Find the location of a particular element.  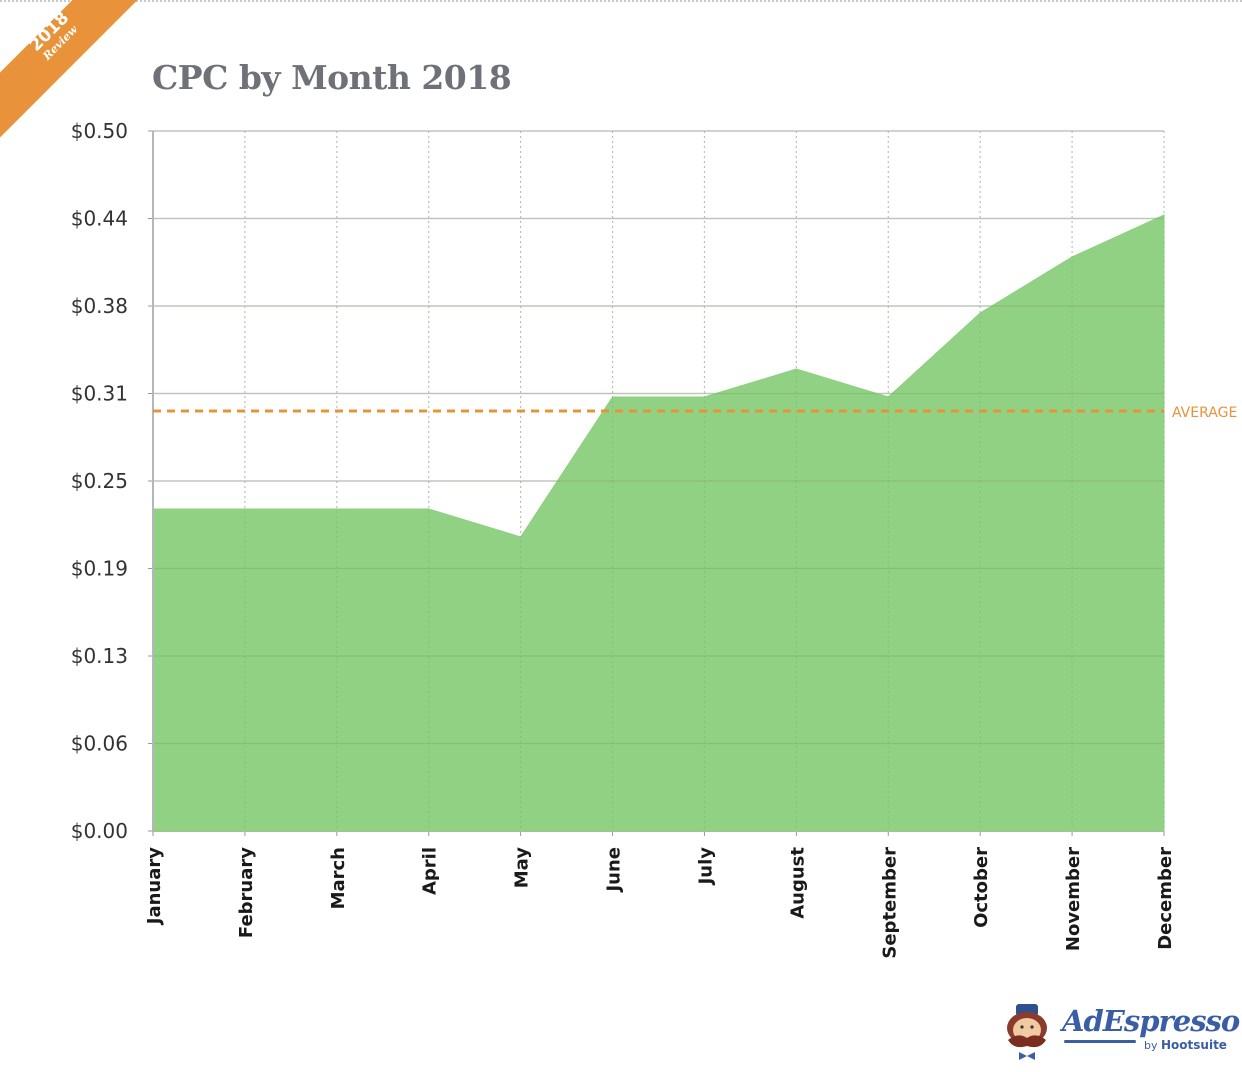

mustache-mascot-icon is located at coordinates (1027, 1032).